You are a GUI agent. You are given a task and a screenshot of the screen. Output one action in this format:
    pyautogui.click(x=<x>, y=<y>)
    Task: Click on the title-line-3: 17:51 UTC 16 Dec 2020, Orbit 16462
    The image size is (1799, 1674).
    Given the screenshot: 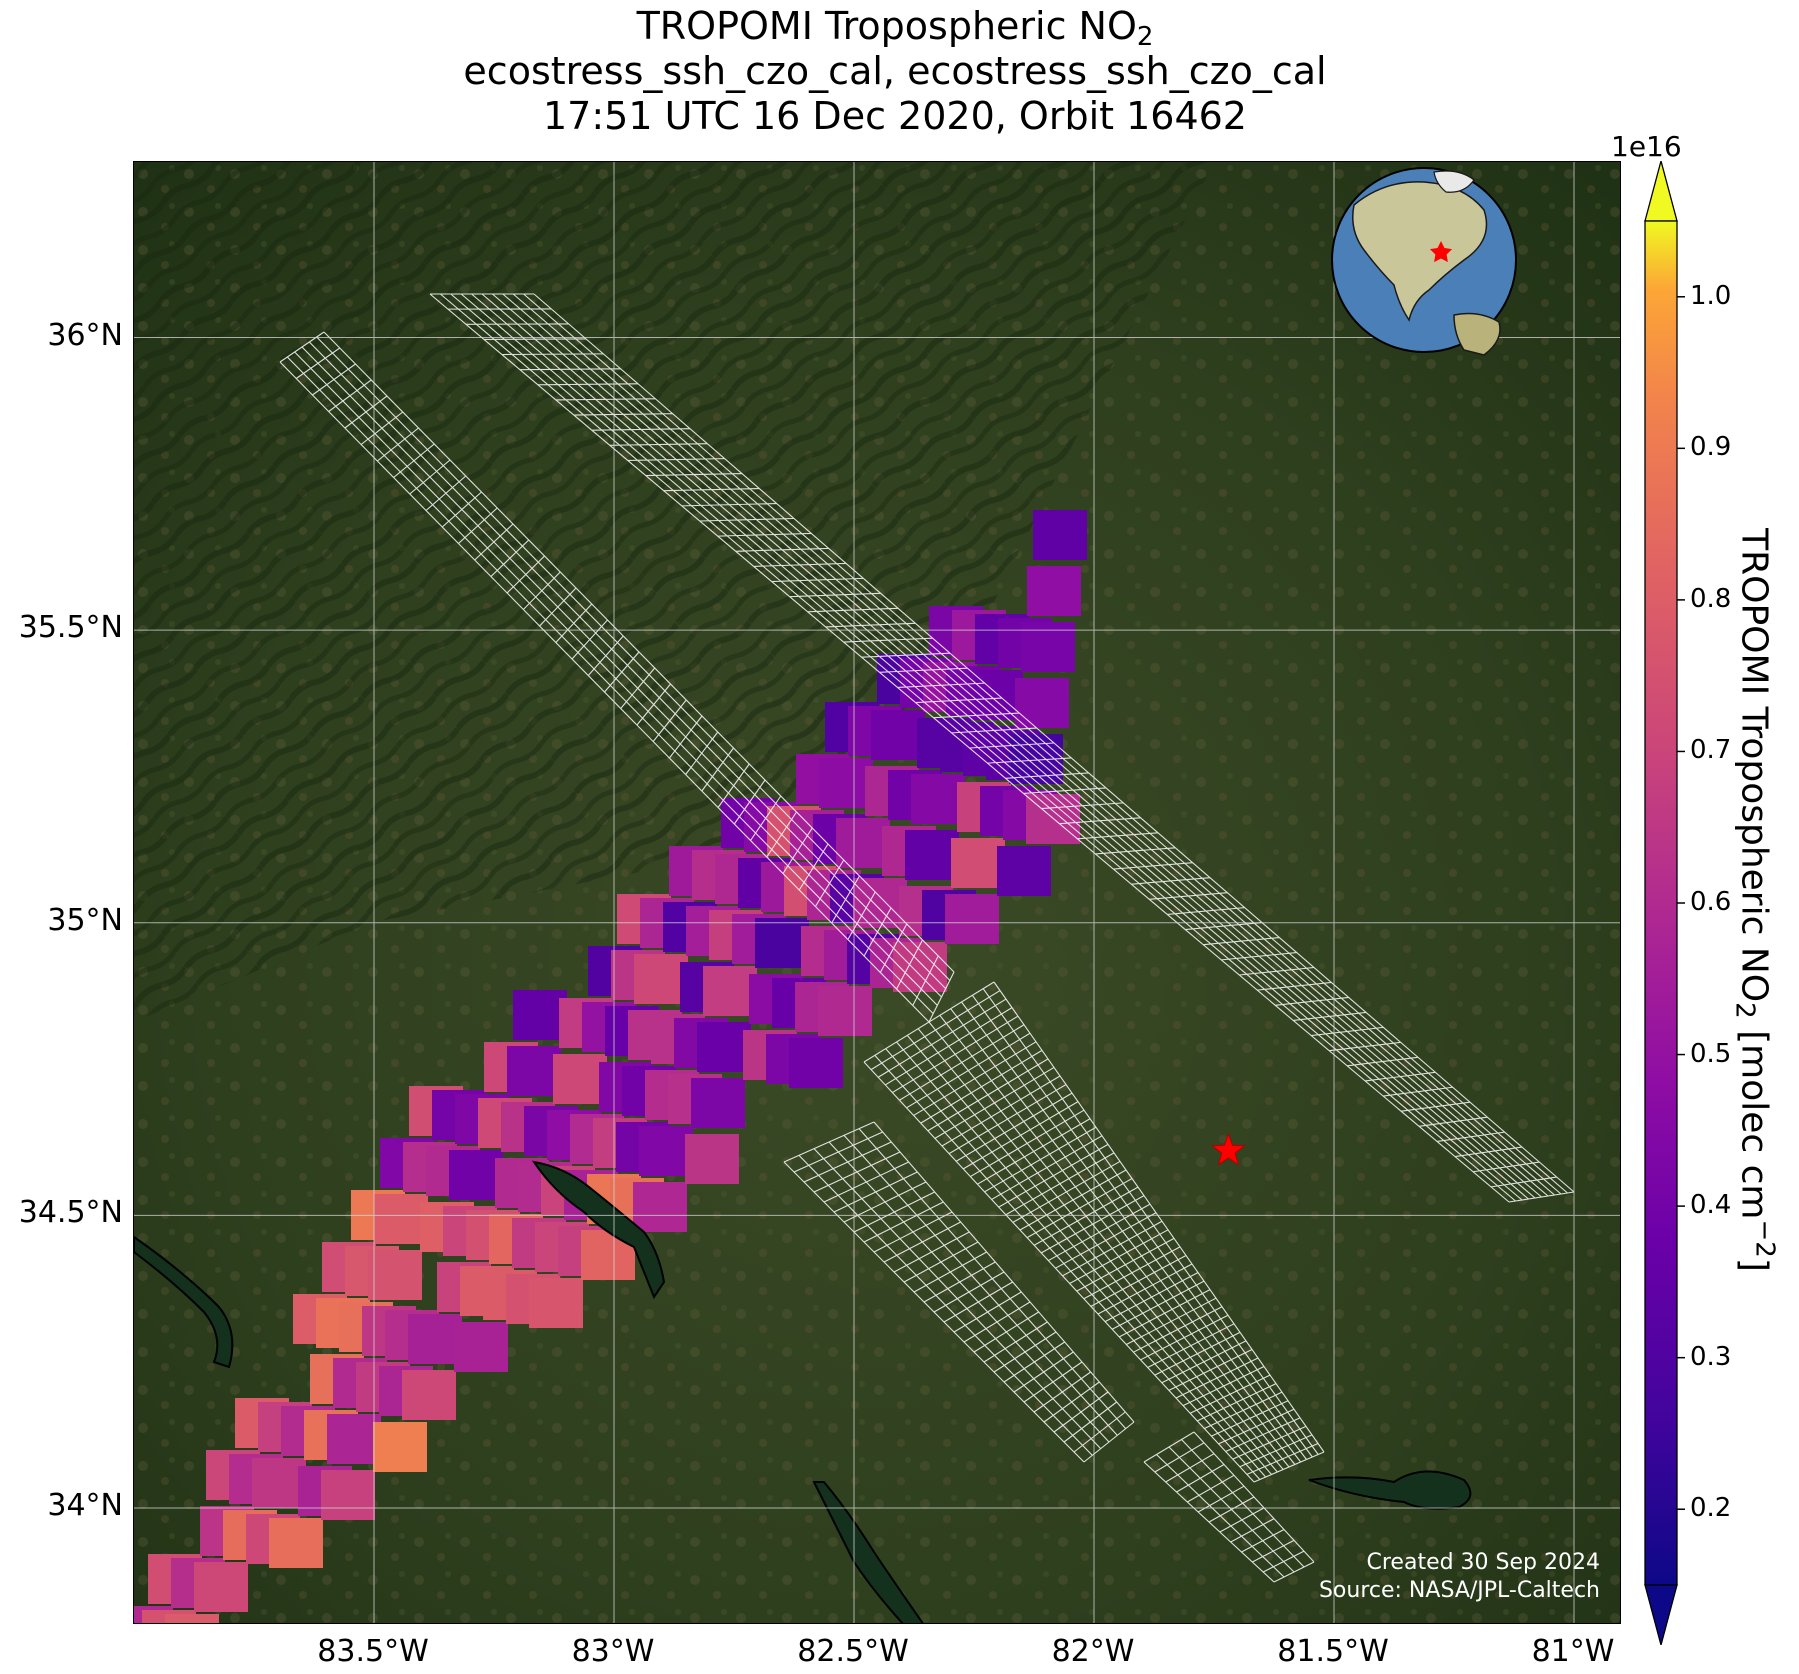 What is the action you would take?
    pyautogui.click(x=895, y=116)
    